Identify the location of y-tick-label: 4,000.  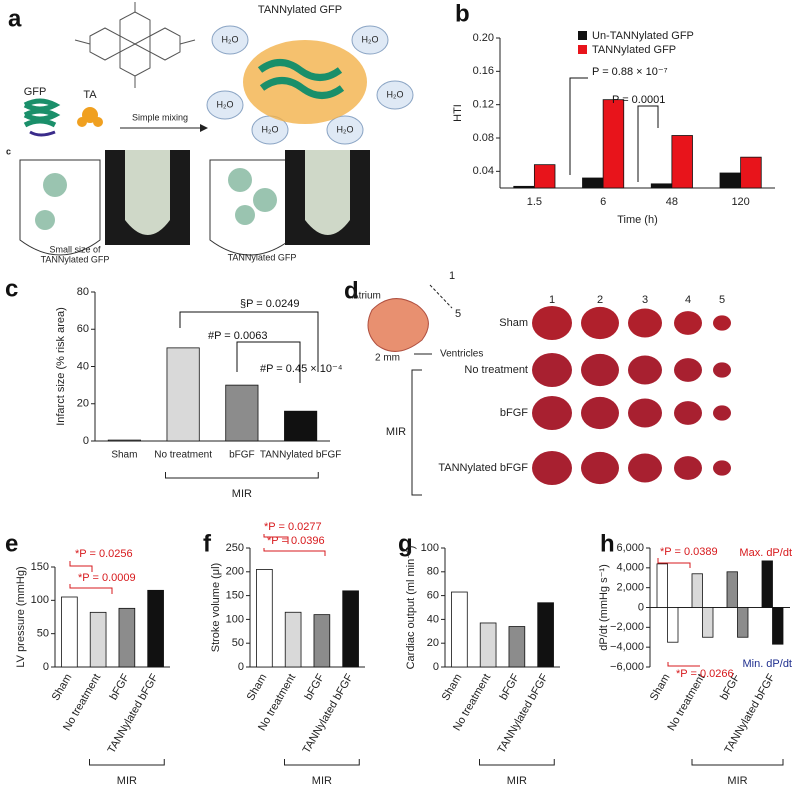
(630, 568).